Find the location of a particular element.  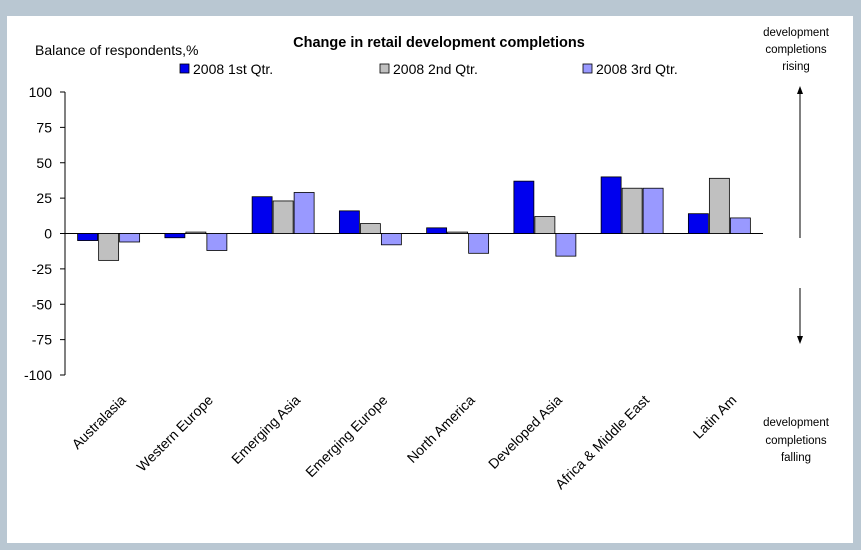

up-arrow-icon is located at coordinates (800, 90).